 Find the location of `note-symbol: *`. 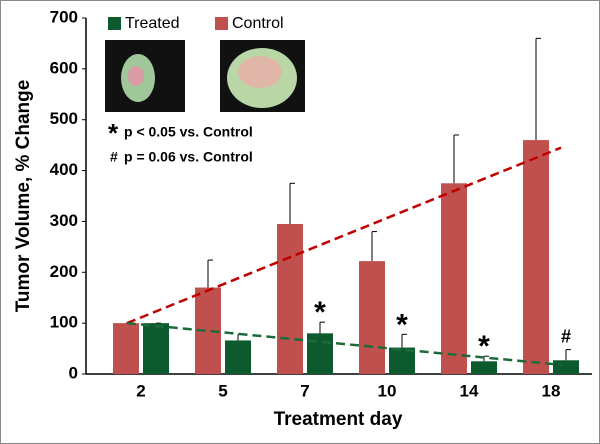

note-symbol: * is located at coordinates (113, 133).